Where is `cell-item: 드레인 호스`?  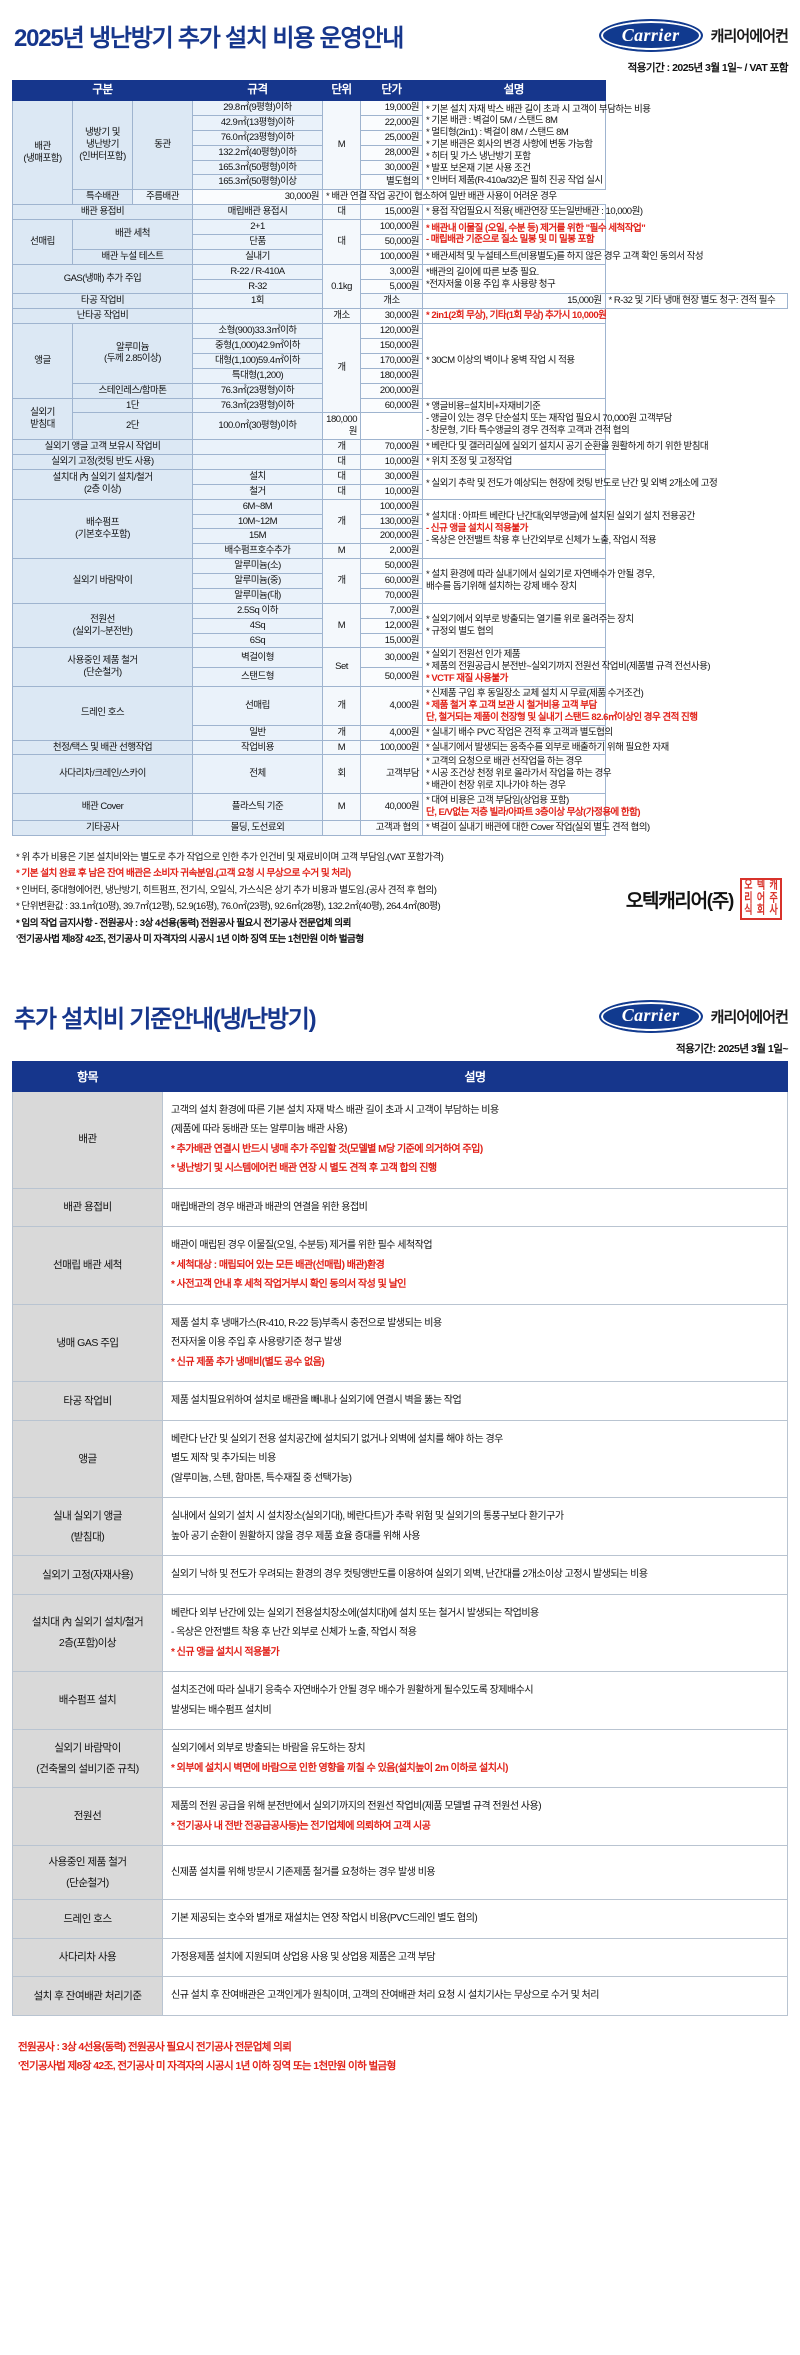
cell-item: 드레인 호스 is located at coordinates (87, 1919).